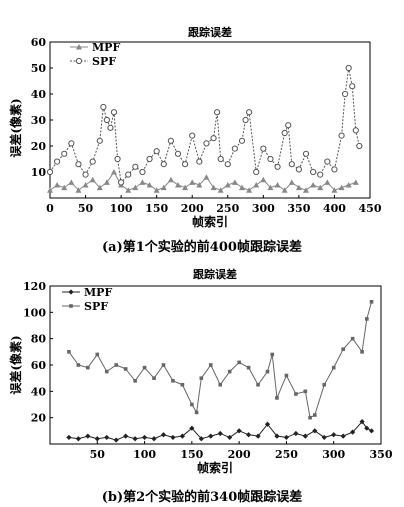 The width and height of the screenshot is (404, 507). What do you see at coordinates (39, 391) in the screenshot?
I see `y-tick-label: 40` at bounding box center [39, 391].